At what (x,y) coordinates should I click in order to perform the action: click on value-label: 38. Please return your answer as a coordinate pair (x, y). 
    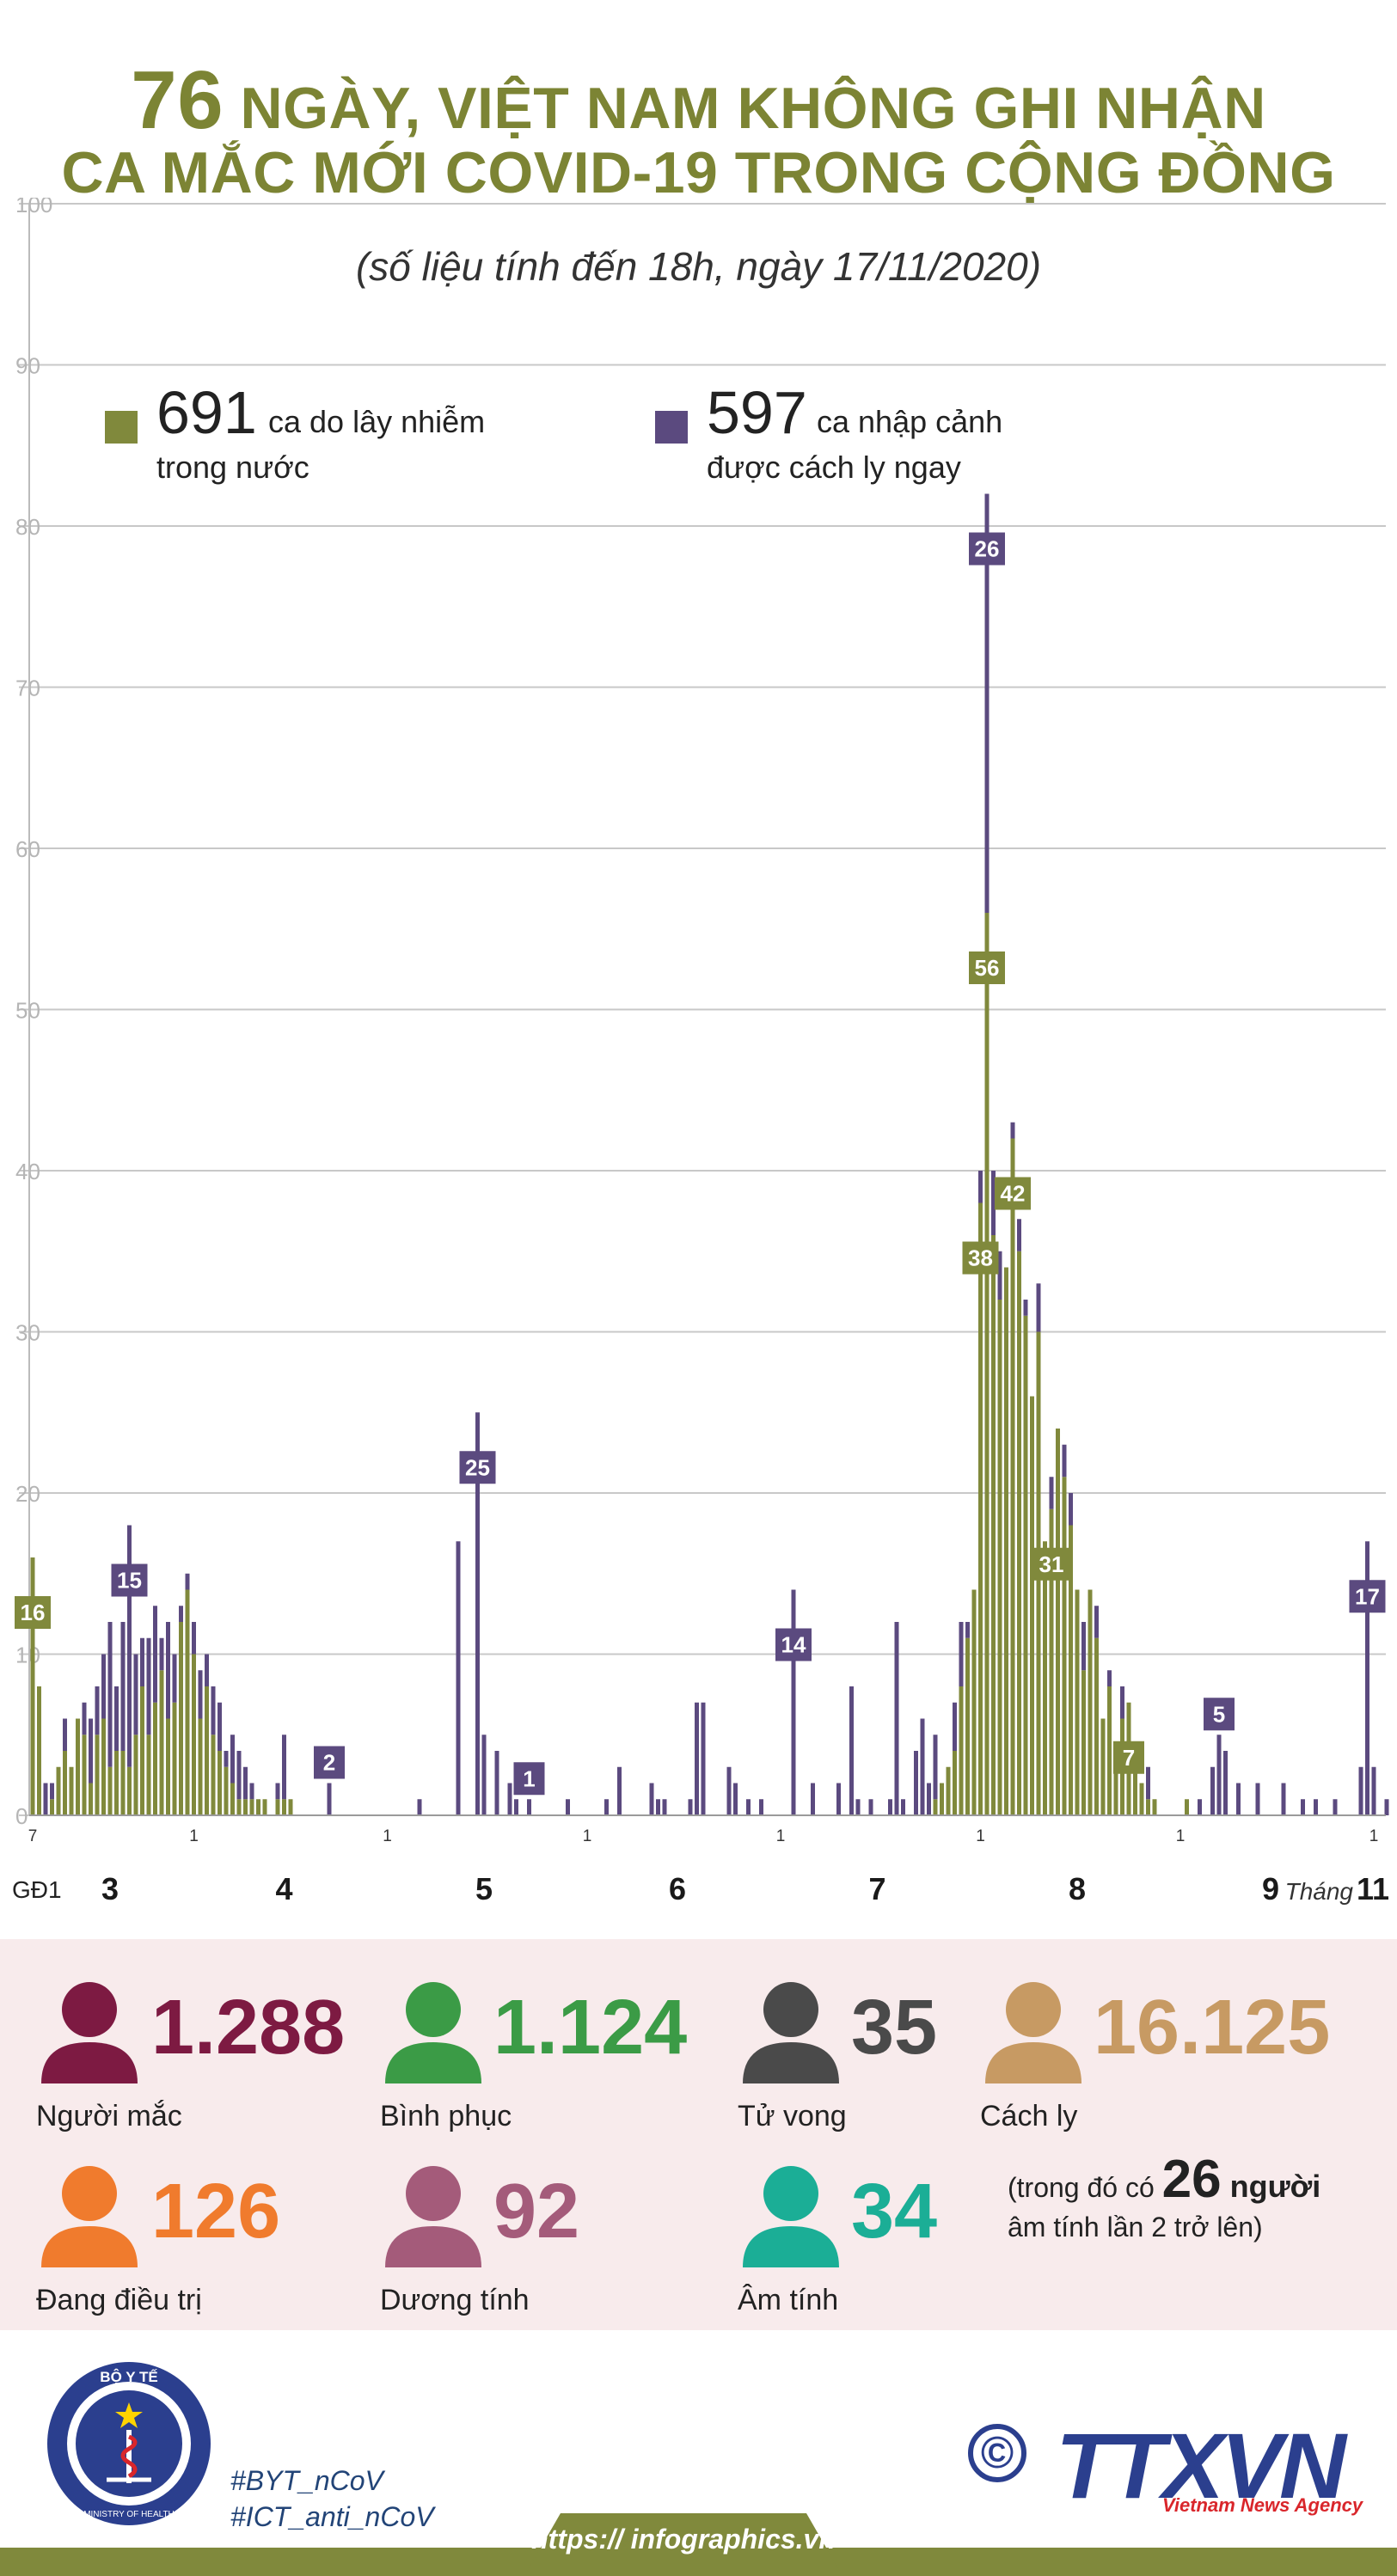
    Looking at the image, I should click on (980, 1258).